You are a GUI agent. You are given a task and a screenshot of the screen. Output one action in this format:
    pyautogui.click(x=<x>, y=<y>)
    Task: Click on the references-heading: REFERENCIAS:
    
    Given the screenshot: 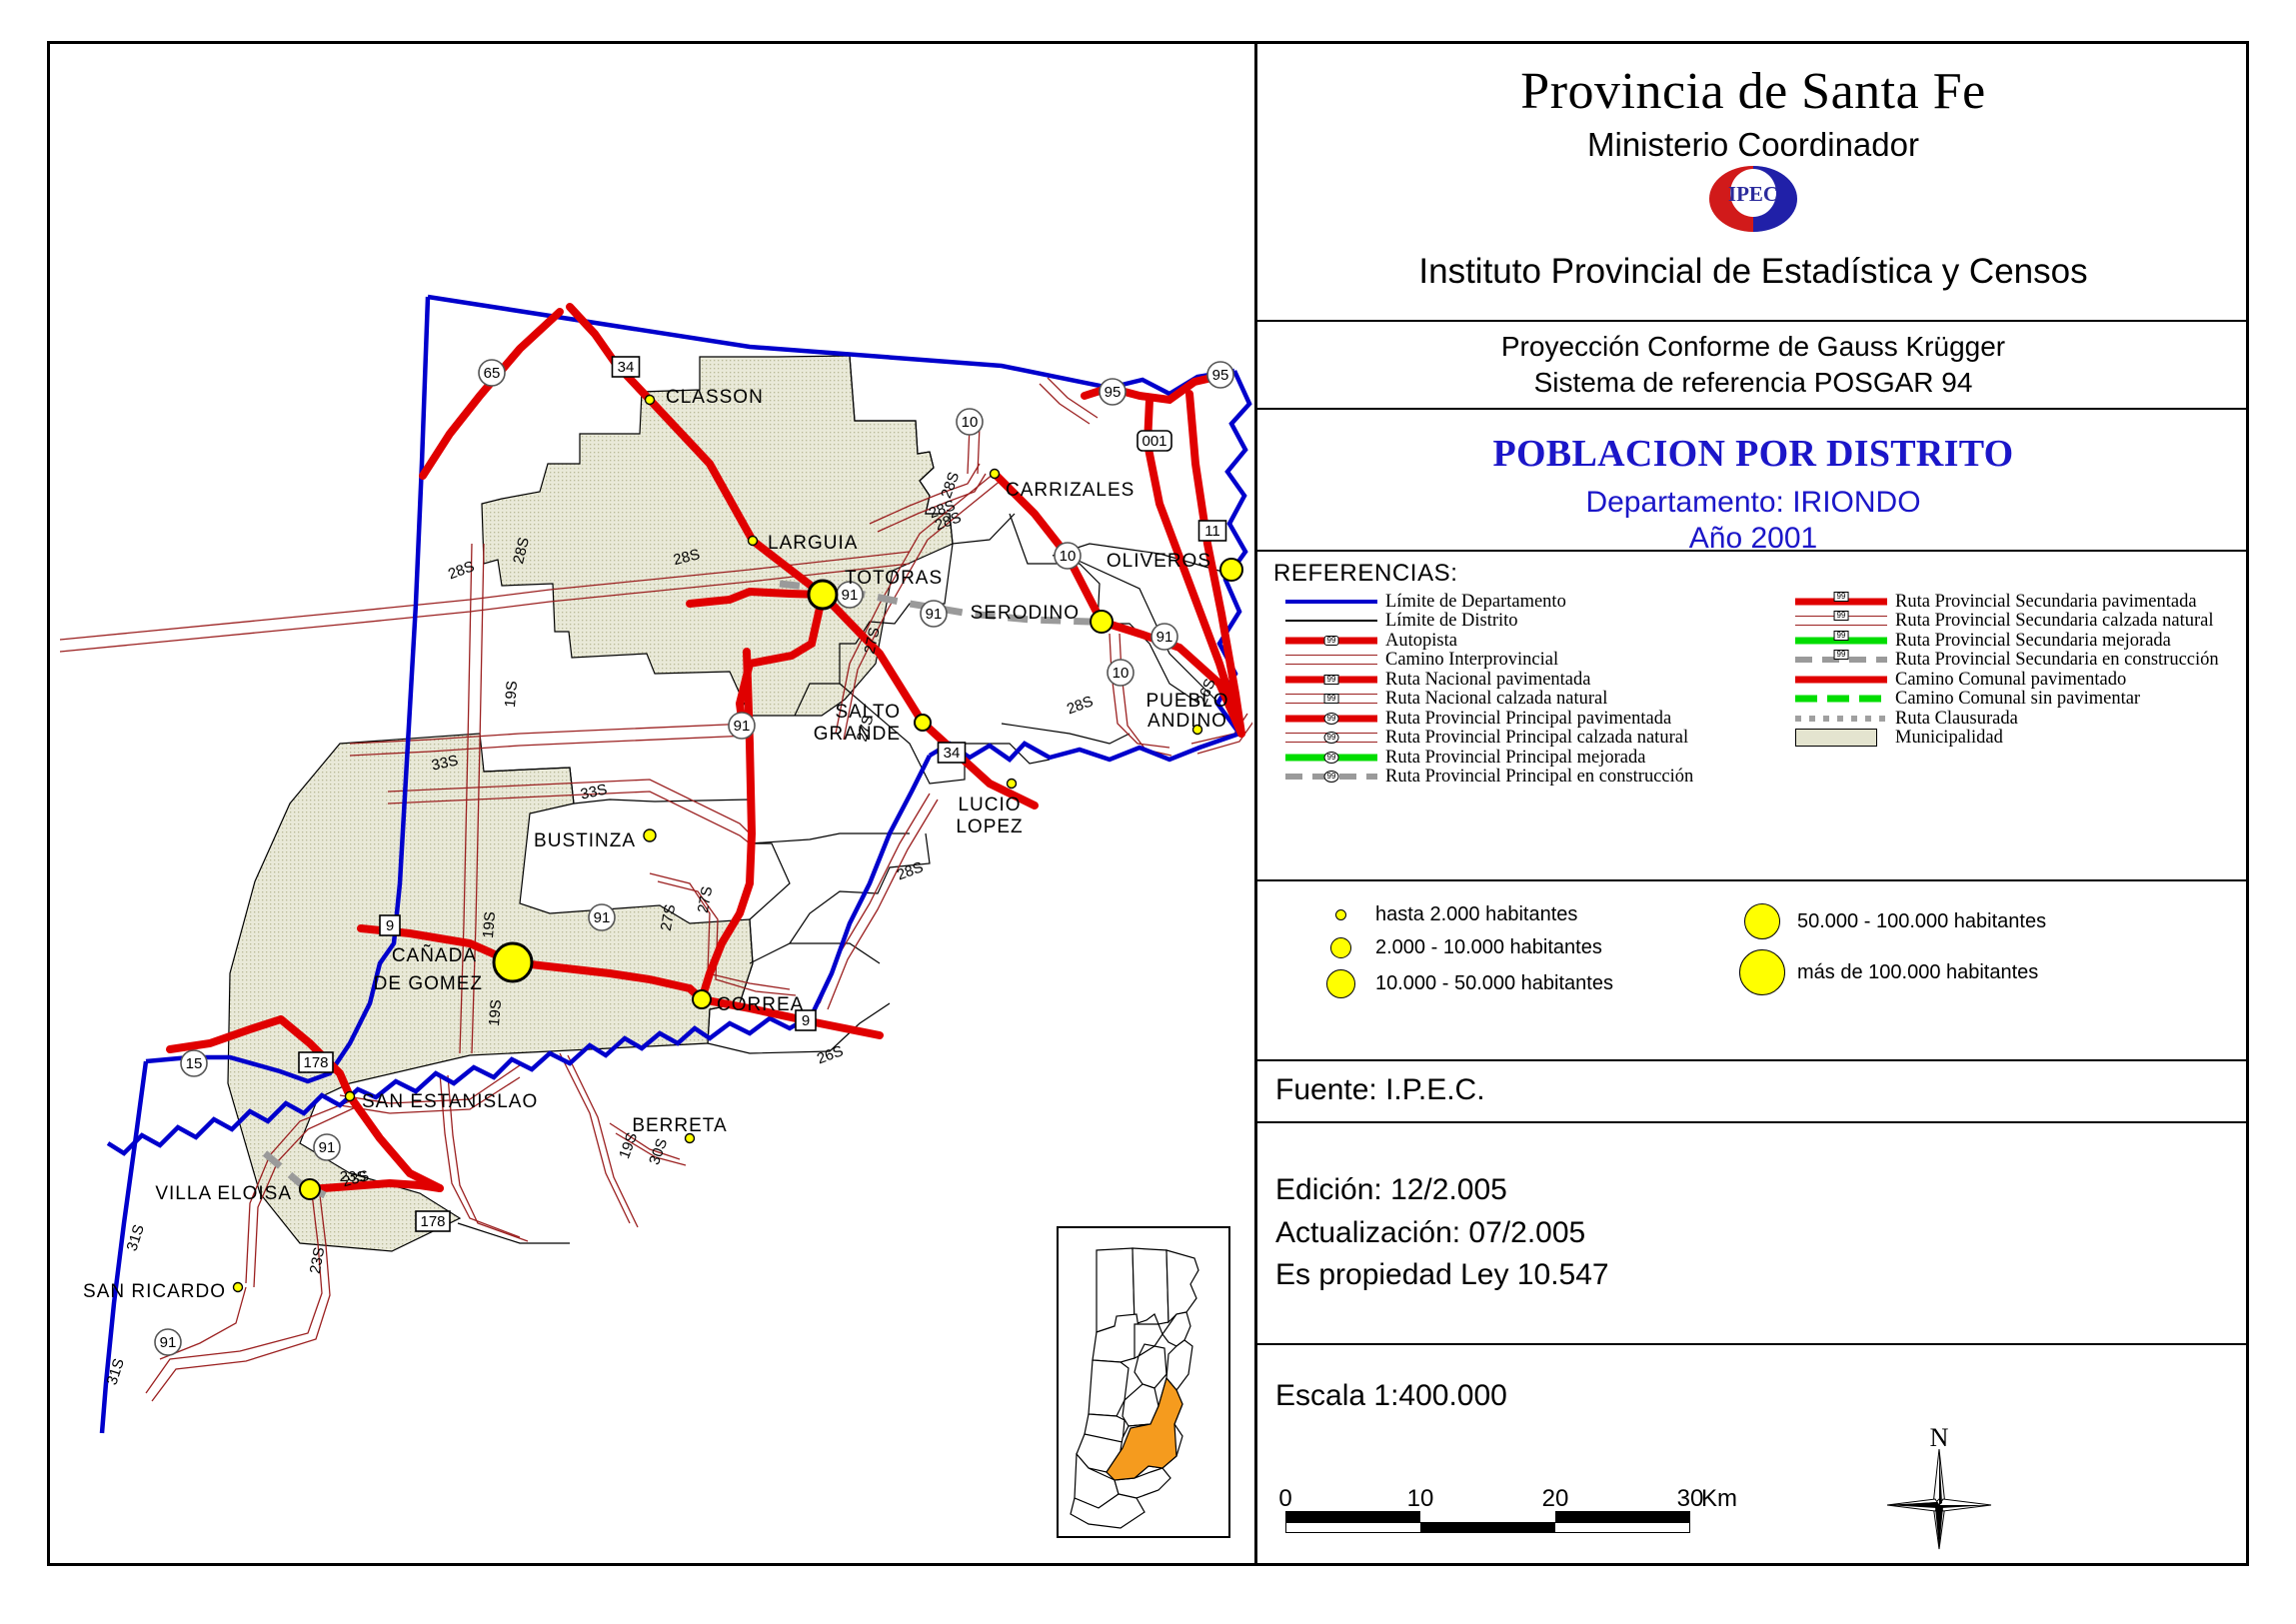 What is the action you would take?
    pyautogui.click(x=1365, y=573)
    